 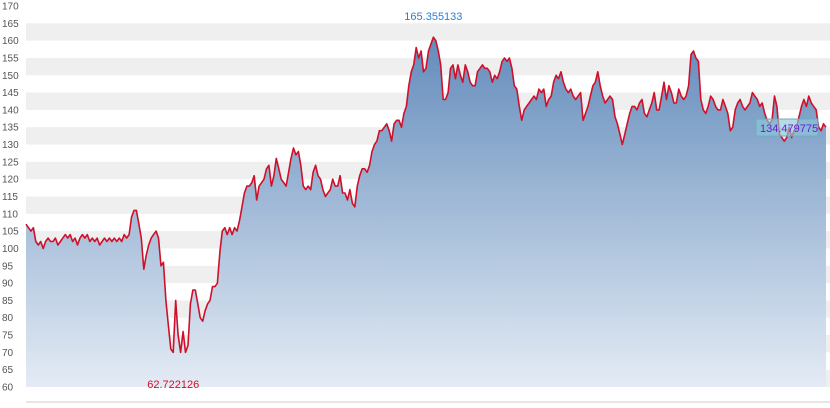 What do you see at coordinates (433, 17) in the screenshot?
I see `max-value-label: 165.355133` at bounding box center [433, 17].